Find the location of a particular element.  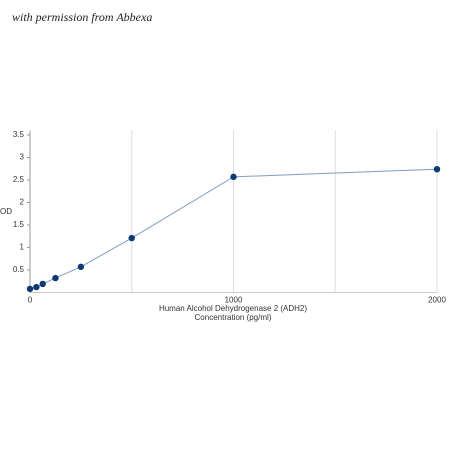

x-axis-label: Human Alcohol Dehydrogenase 2 (ADH2) is located at coordinates (233, 308).